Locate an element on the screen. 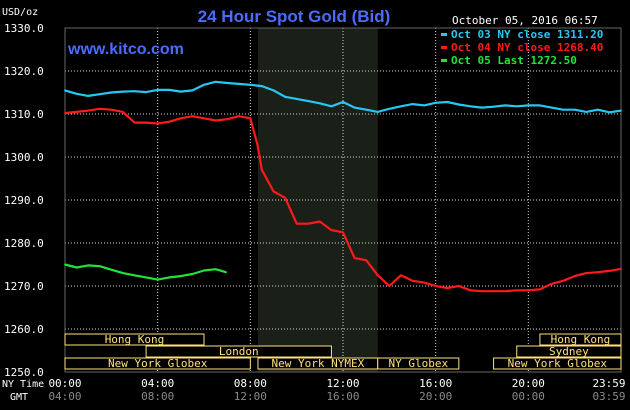 The image size is (630, 410). ny-tick-6: 23:59 is located at coordinates (608, 383).